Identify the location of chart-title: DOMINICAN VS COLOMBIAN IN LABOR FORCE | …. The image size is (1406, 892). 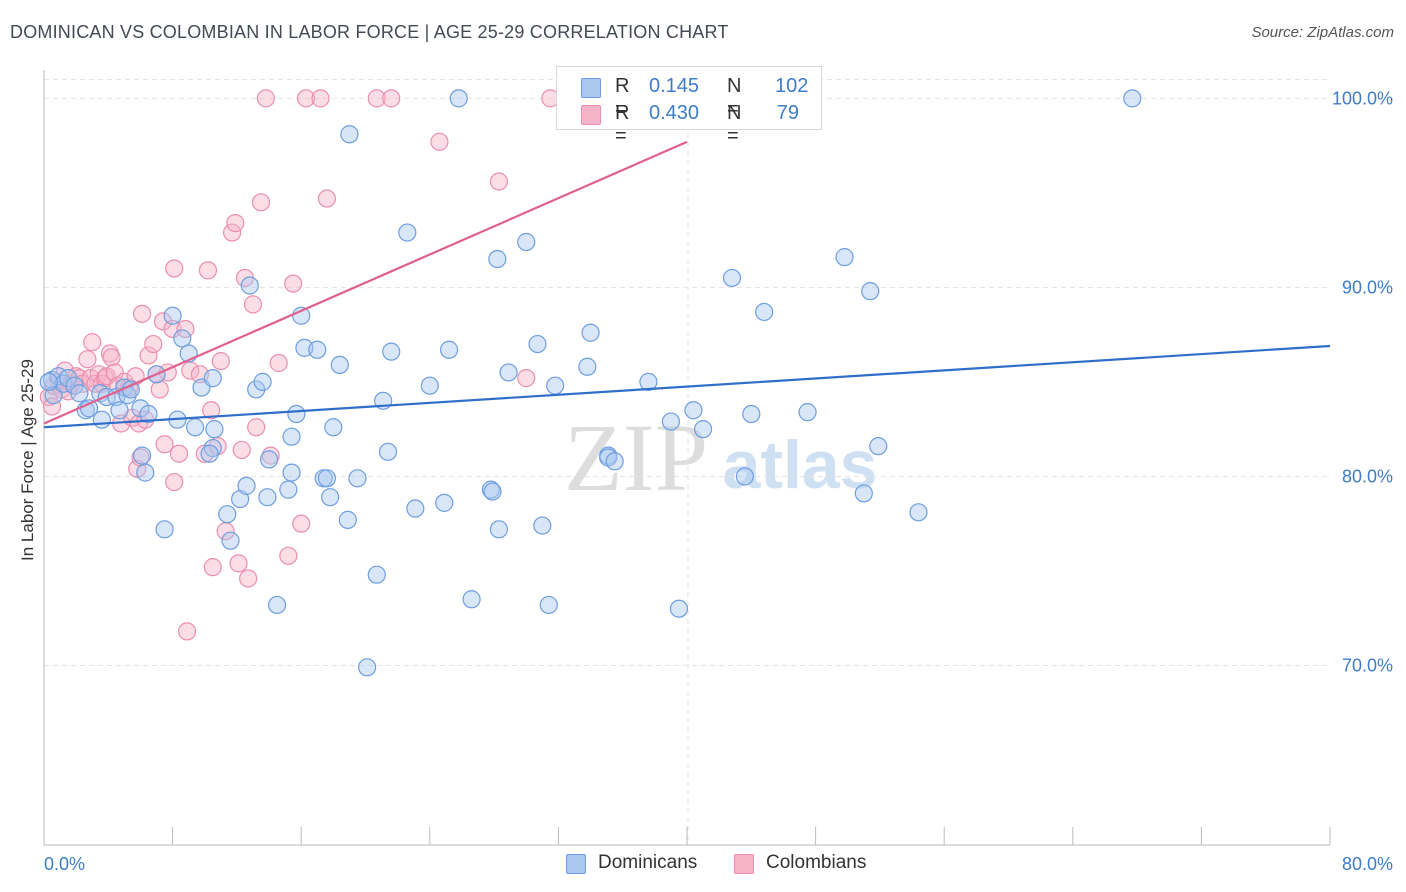
(369, 32).